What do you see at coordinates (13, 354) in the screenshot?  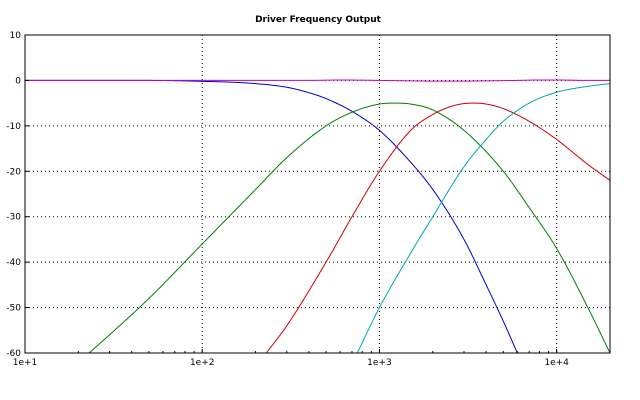 I see `y-tick-label: -60` at bounding box center [13, 354].